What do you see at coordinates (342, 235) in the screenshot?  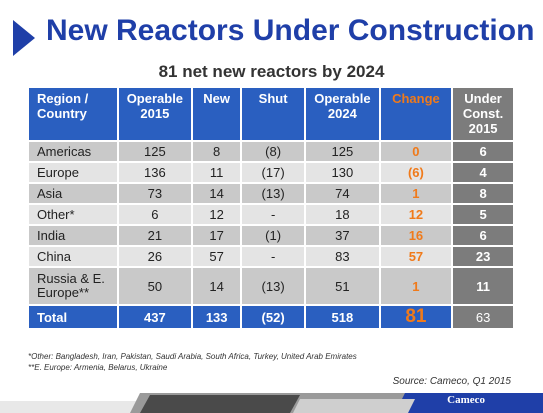 I see `cell-operable-2024: 37` at bounding box center [342, 235].